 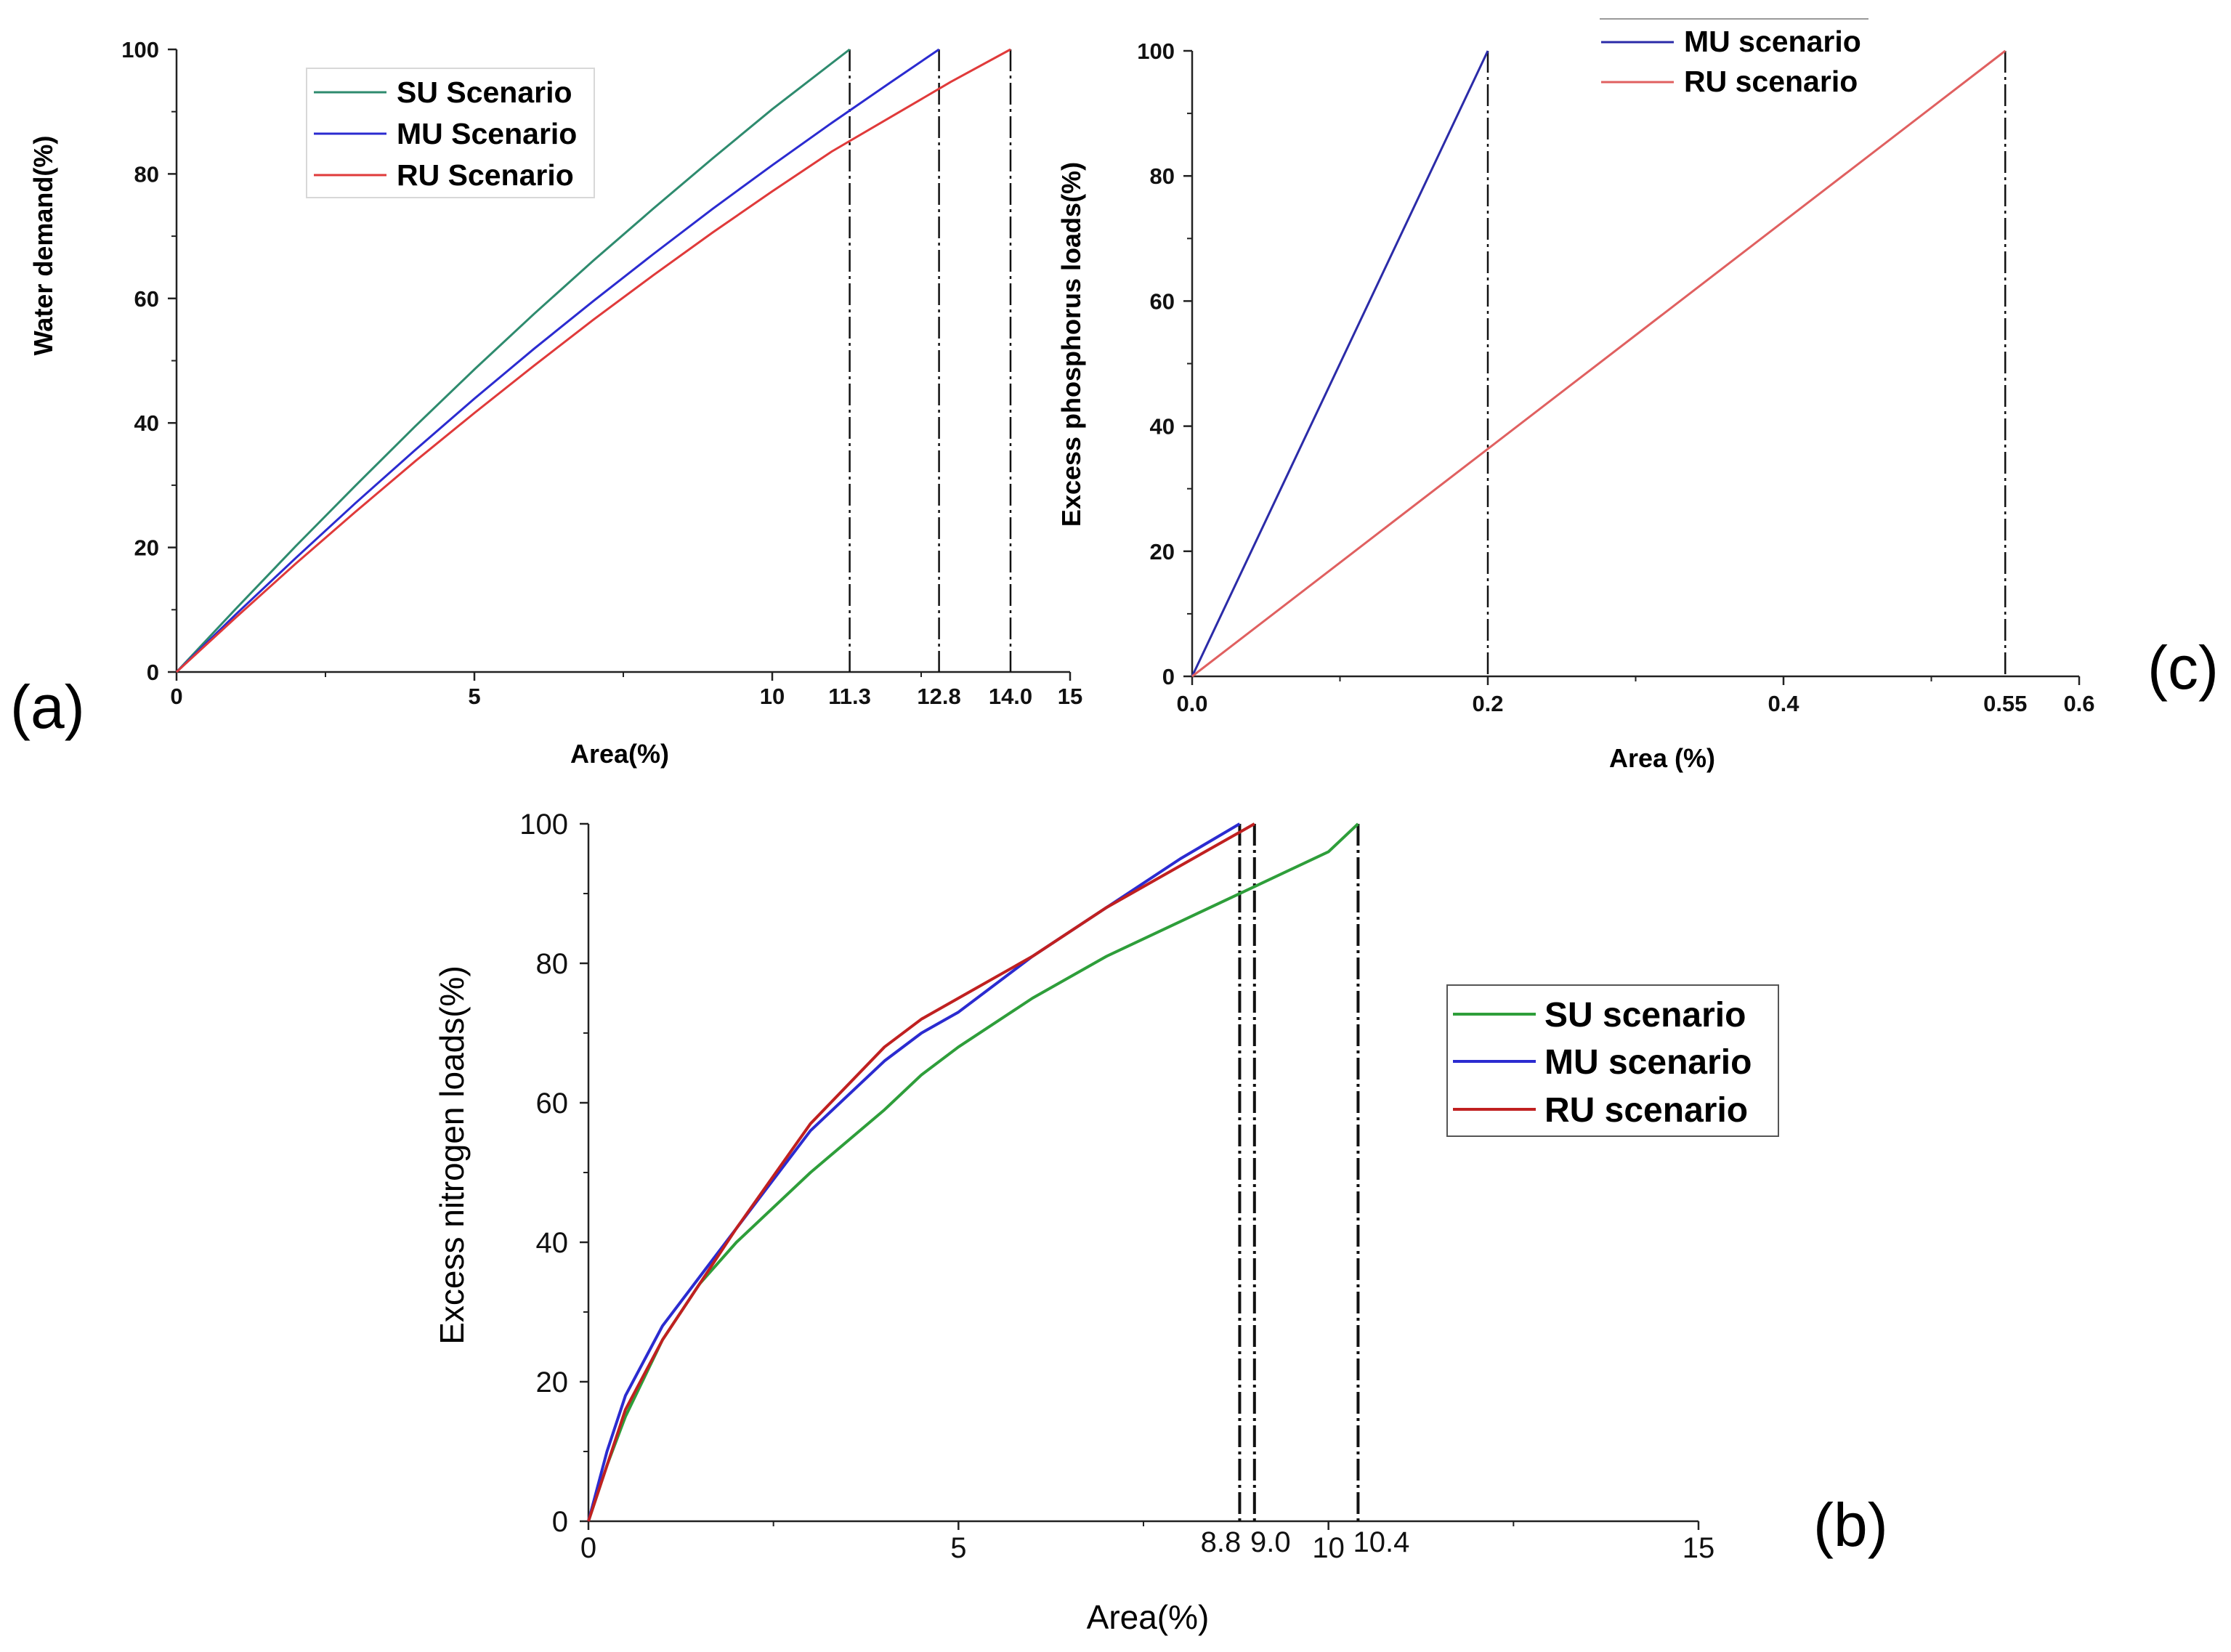 I want to click on panel-c-xtick-label: 0.0, so click(x=1191, y=704).